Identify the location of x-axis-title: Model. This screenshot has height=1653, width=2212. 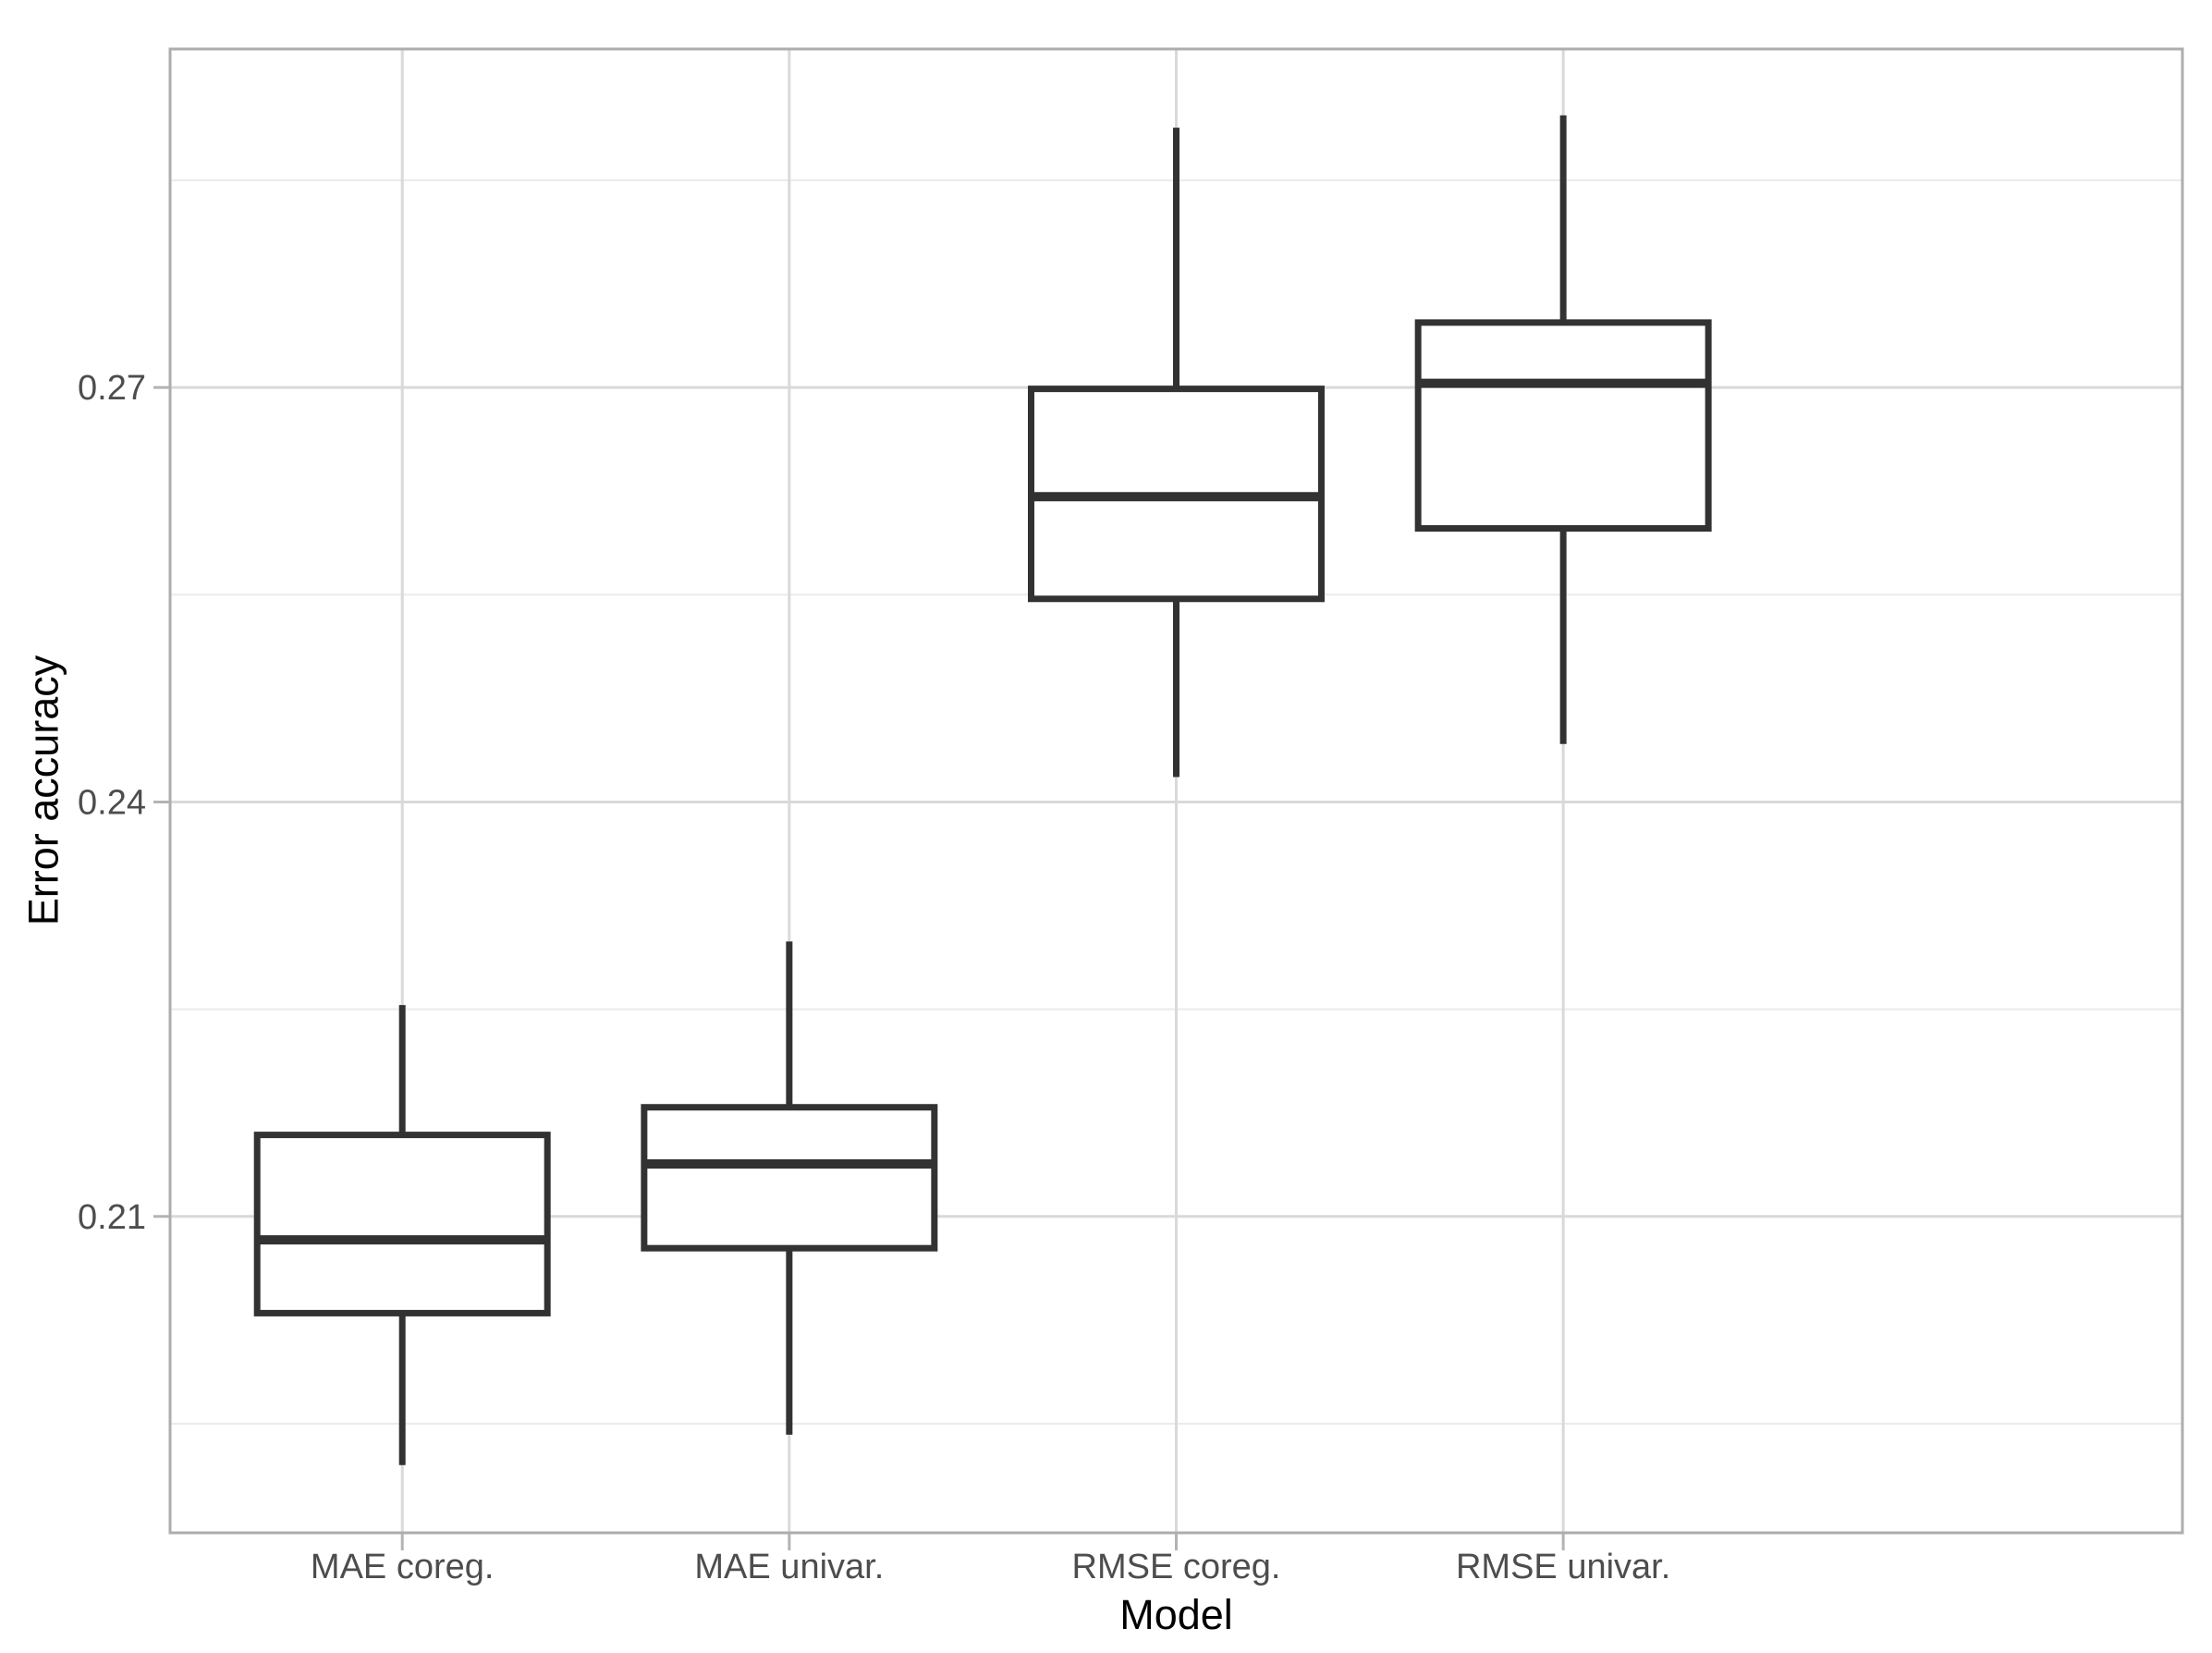
(1176, 1614).